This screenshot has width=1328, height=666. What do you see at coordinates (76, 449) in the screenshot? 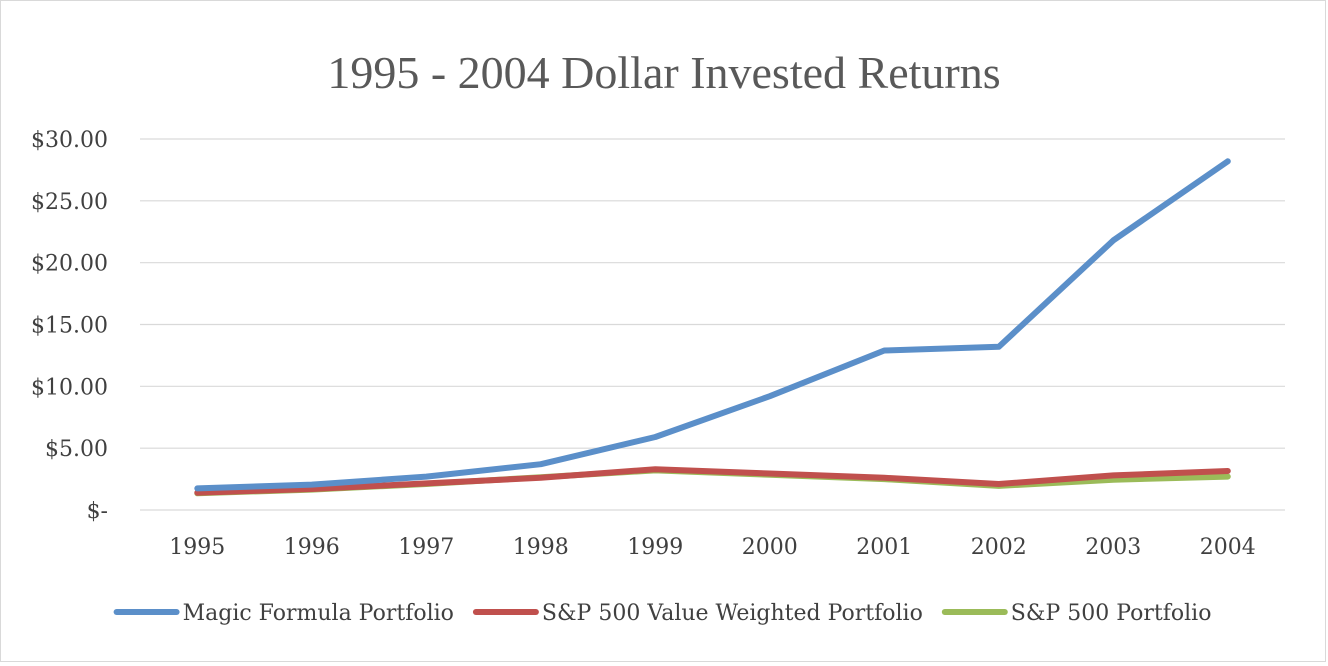
I see `y-tick-label: $5.00` at bounding box center [76, 449].